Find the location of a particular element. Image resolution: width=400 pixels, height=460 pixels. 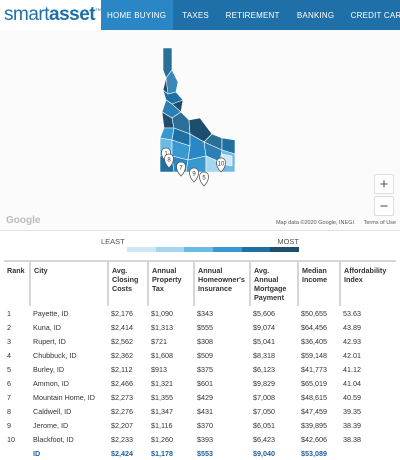

cell-affordability-index: 39.35 is located at coordinates (352, 411).